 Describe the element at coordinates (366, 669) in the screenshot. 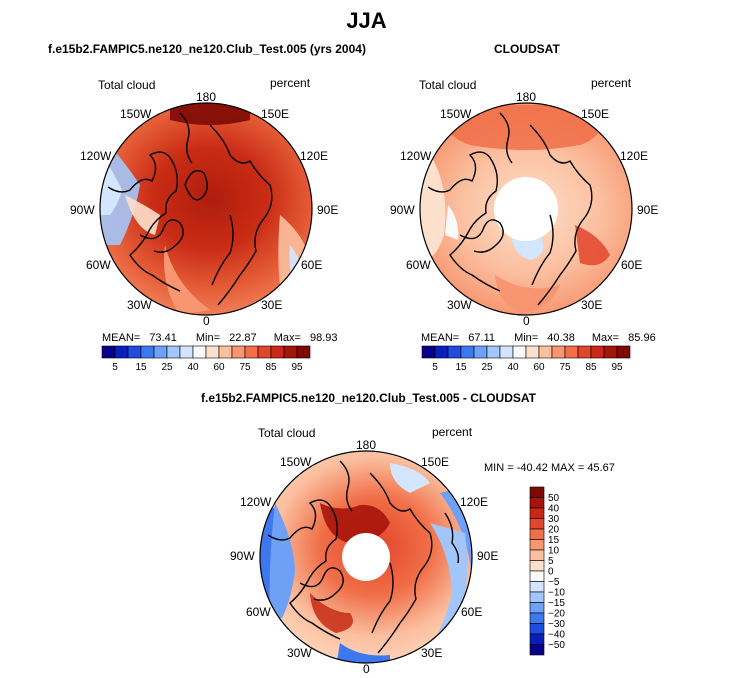

I see `panel3-lon-0: 0` at that location.